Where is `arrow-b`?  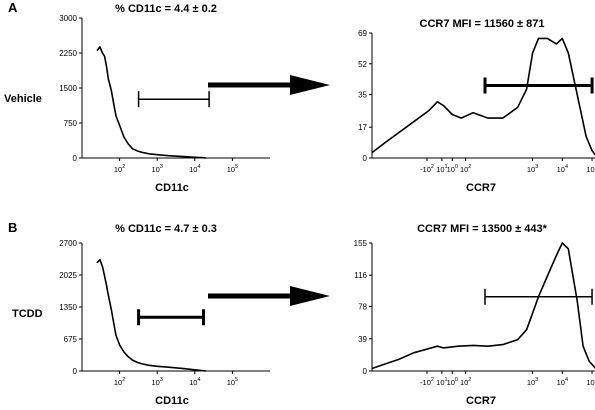 arrow-b is located at coordinates (269, 296).